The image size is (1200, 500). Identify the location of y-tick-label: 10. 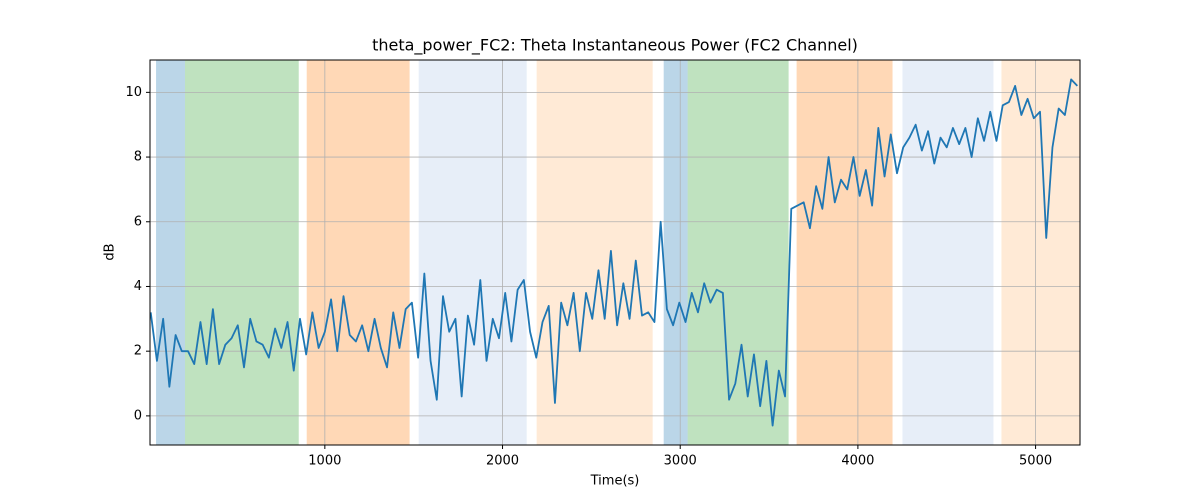
(133, 92).